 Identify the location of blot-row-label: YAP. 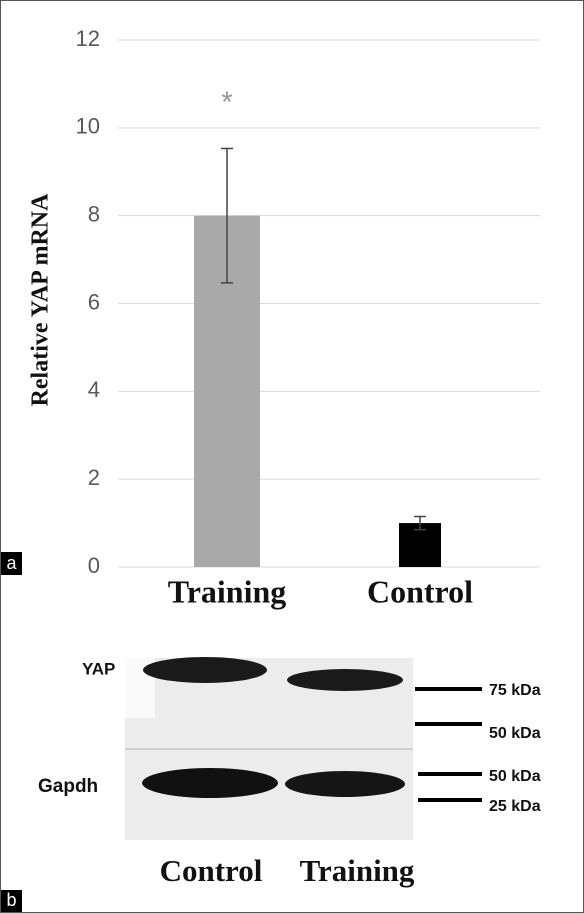
(98, 668).